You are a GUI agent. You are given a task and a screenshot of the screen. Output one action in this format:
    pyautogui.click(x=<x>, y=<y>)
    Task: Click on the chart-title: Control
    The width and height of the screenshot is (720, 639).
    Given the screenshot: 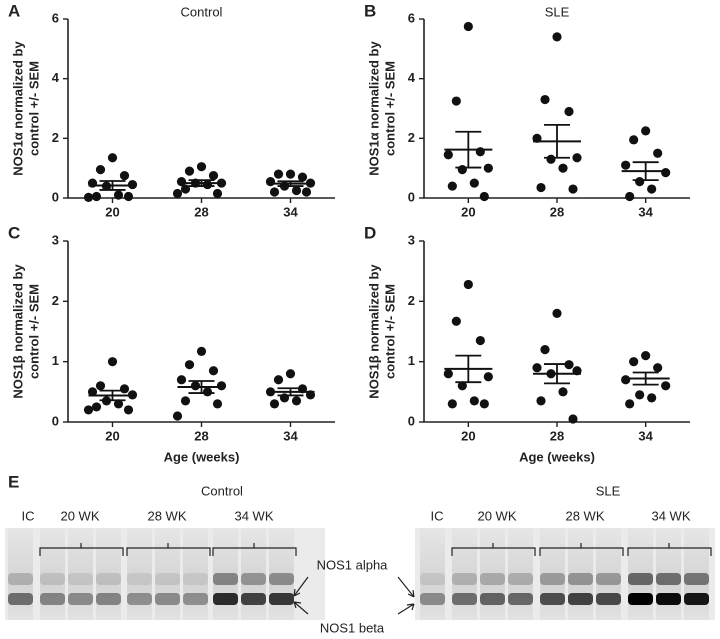 What is the action you would take?
    pyautogui.click(x=202, y=11)
    